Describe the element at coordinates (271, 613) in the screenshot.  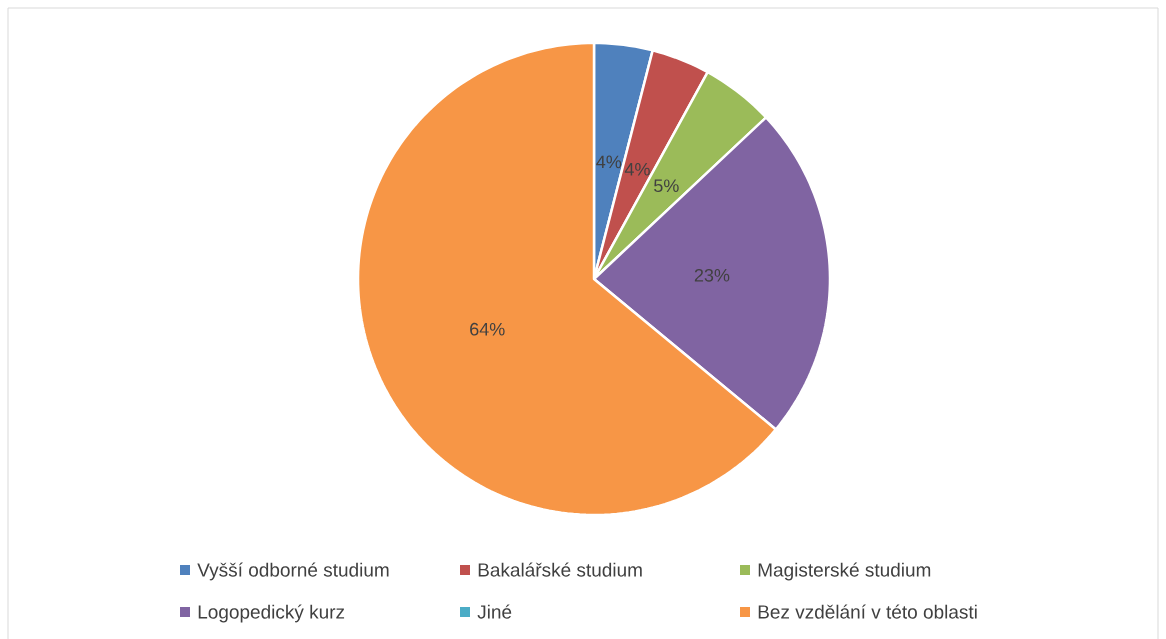
I see `legend-label: Logopedický kurz` at that location.